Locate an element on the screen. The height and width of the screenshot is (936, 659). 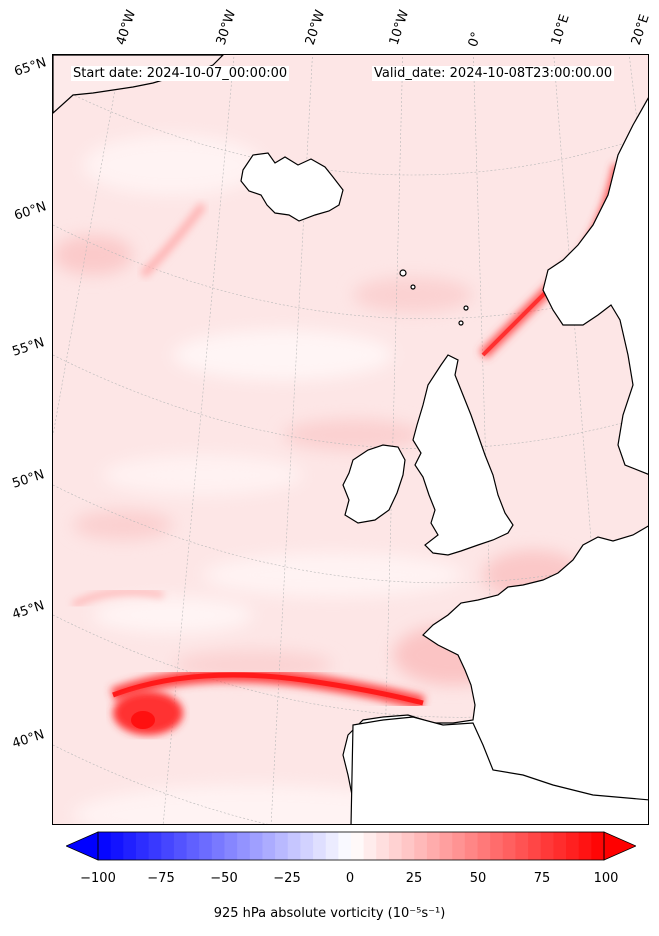
lon-label-10w: 10°W is located at coordinates (399, 27).